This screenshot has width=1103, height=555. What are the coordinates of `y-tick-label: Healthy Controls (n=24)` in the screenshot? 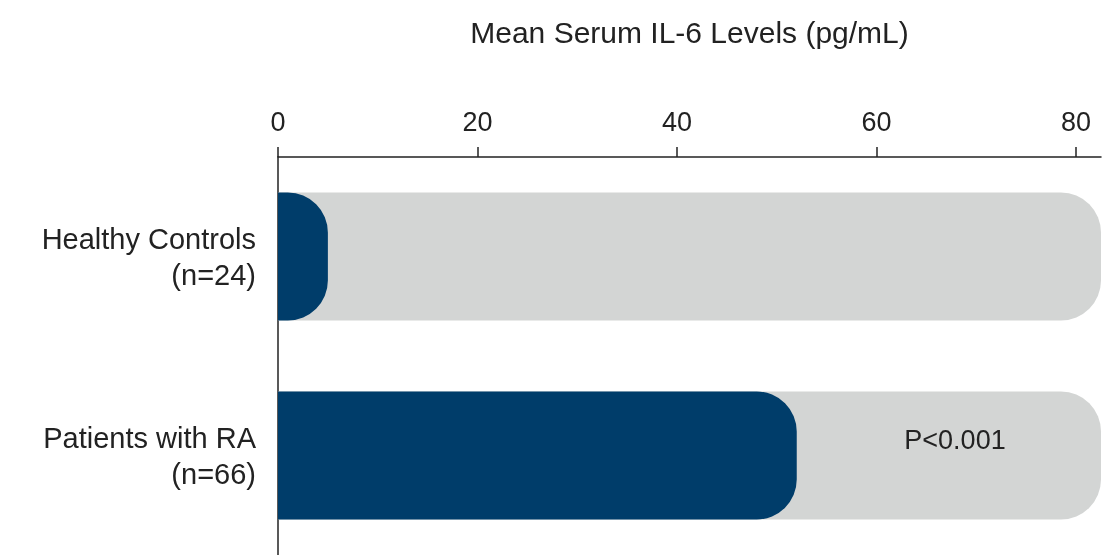 It's located at (148, 256).